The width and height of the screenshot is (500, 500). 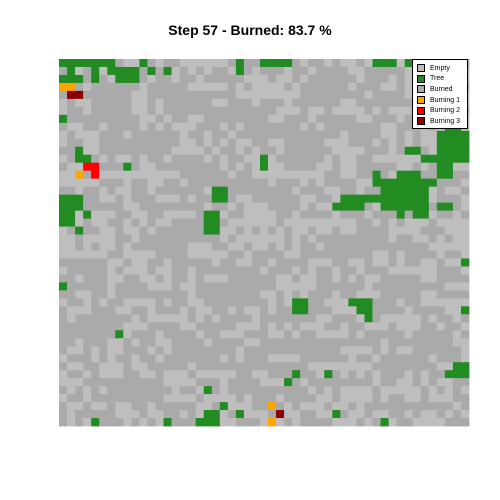 I want to click on grid-cell-burning2, so click(x=95, y=175).